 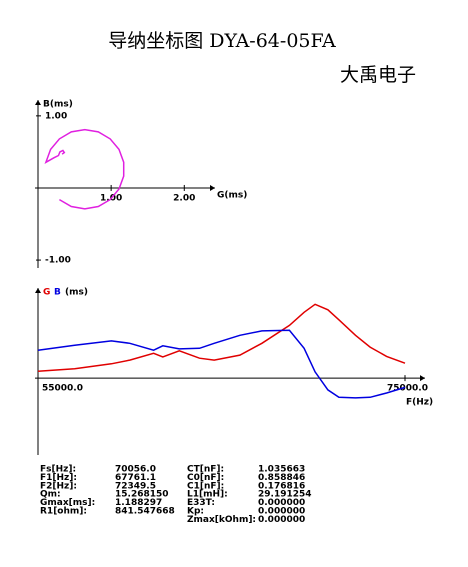 What do you see at coordinates (58, 261) in the screenshot?
I see `y-tick-label: -1.00` at bounding box center [58, 261].